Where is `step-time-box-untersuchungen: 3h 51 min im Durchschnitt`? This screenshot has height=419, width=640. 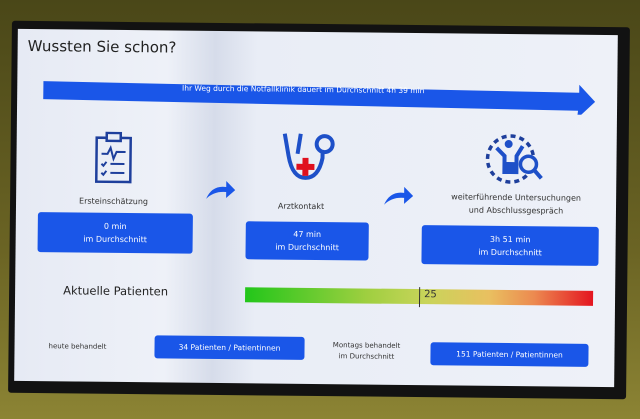
step-time-box-untersuchungen: 3h 51 min im Durchschnitt is located at coordinates (510, 245).